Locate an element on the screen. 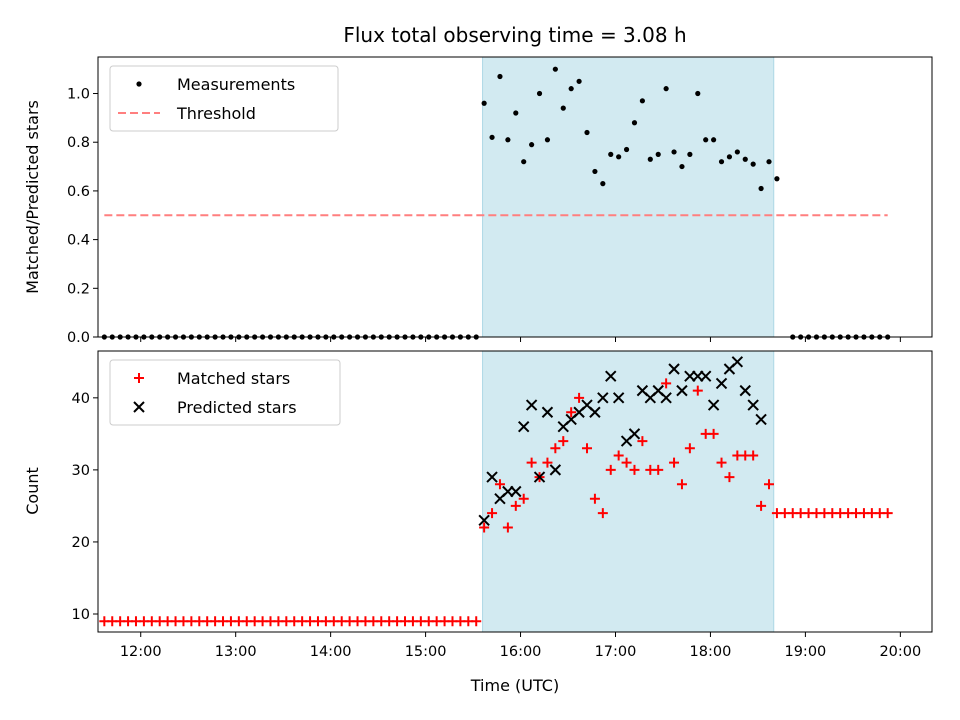 The width and height of the screenshot is (960, 720). legend-box is located at coordinates (225, 392).